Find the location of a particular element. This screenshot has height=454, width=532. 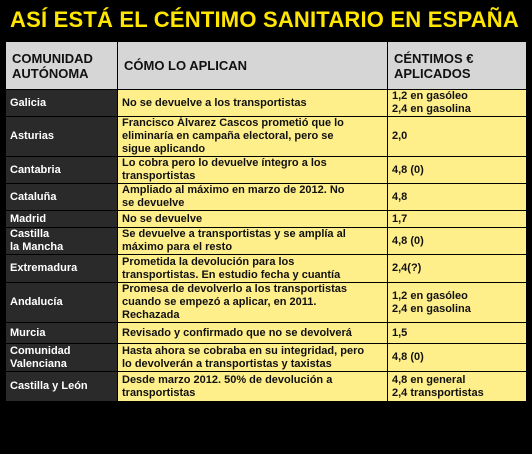

how-cell: No se devuelve a los transportistas is located at coordinates (253, 103).